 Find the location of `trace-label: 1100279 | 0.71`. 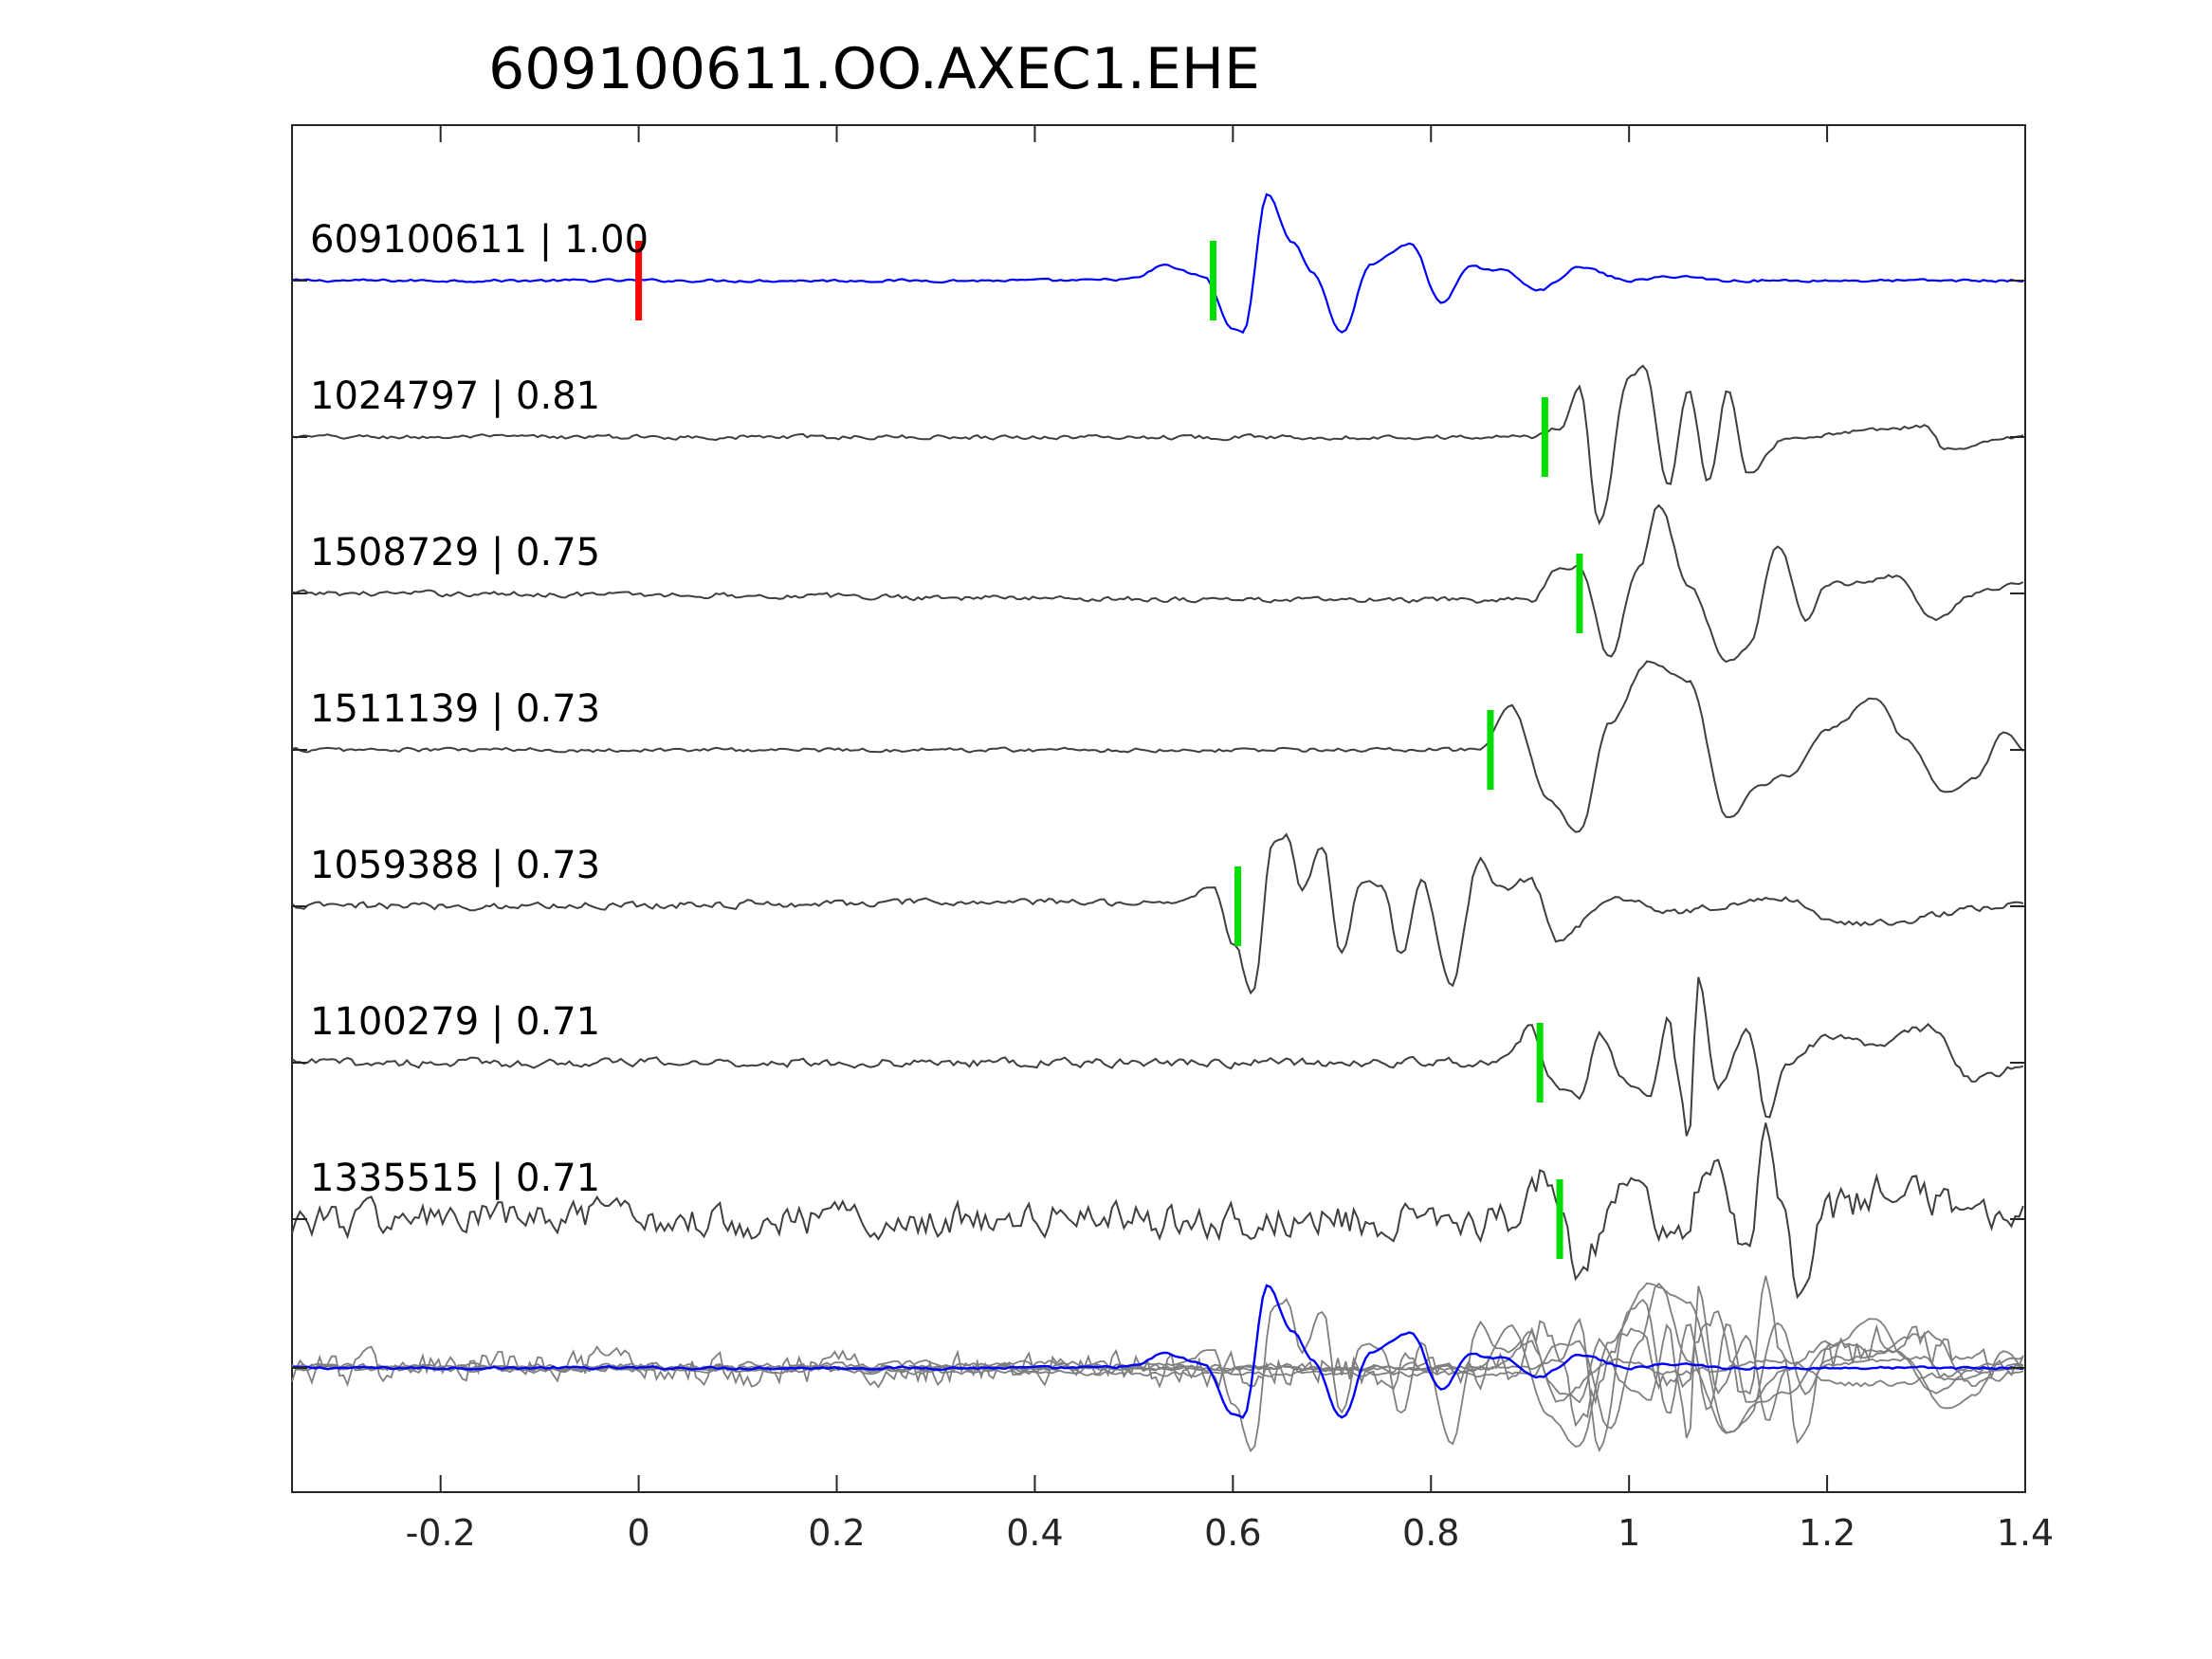

trace-label: 1100279 | 0.71 is located at coordinates (455, 1022).